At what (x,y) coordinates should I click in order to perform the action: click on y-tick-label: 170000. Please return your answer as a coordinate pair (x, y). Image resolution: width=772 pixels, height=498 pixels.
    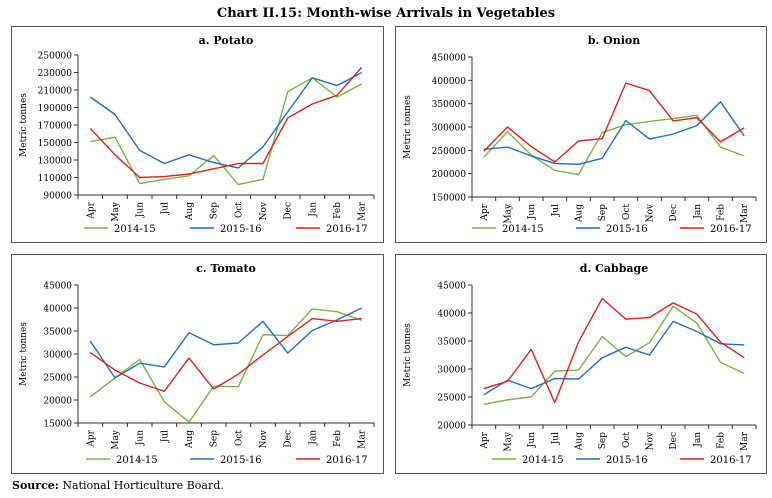
    Looking at the image, I should click on (55, 127).